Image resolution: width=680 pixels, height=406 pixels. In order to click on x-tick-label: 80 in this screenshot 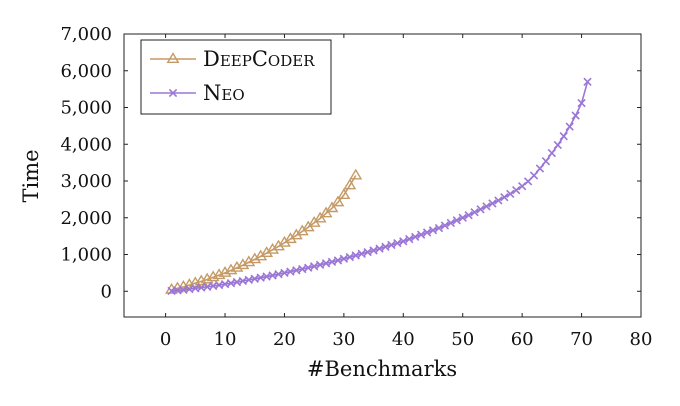, I will do `click(641, 339)`.